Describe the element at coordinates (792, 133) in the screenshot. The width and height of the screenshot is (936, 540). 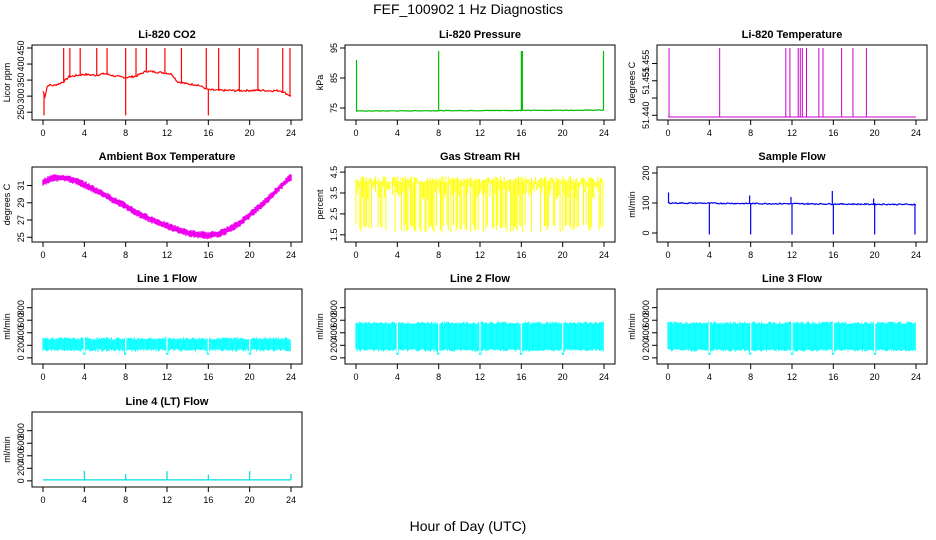
I see `li-820-temperature-x-tick-label: 12` at that location.